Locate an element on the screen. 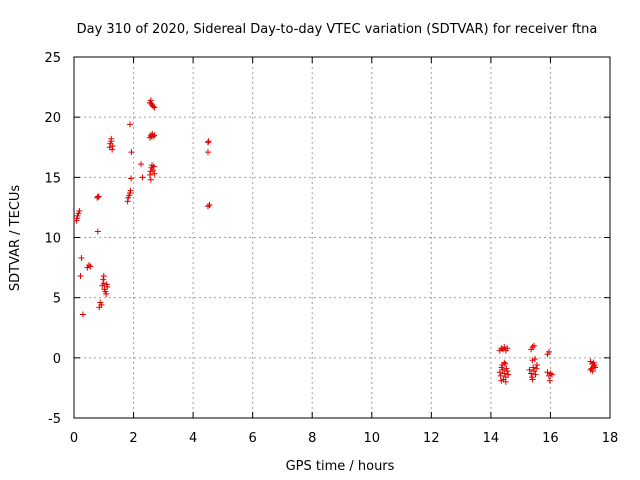 This screenshot has height=480, width=640. x-tick-label: 8 is located at coordinates (312, 438).